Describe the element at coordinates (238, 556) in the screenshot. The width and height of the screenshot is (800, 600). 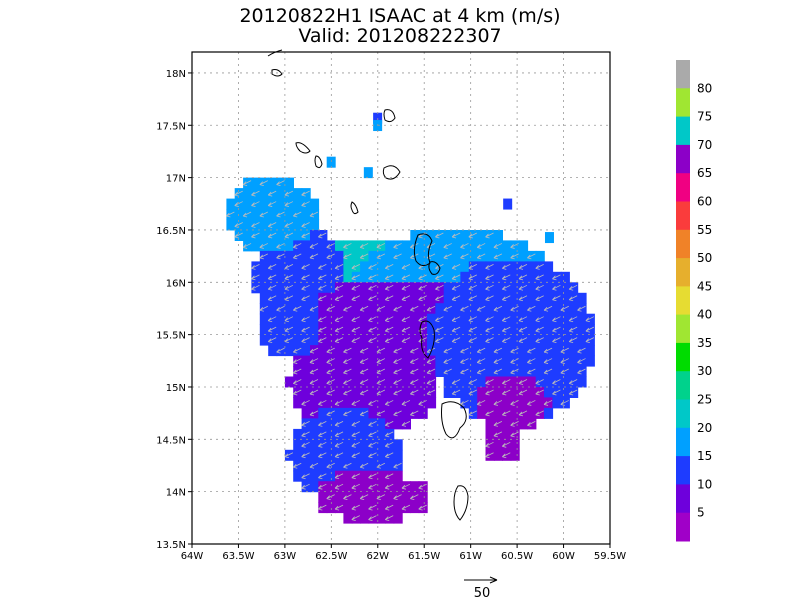
I see `x-tick-label: 63.5W` at that location.